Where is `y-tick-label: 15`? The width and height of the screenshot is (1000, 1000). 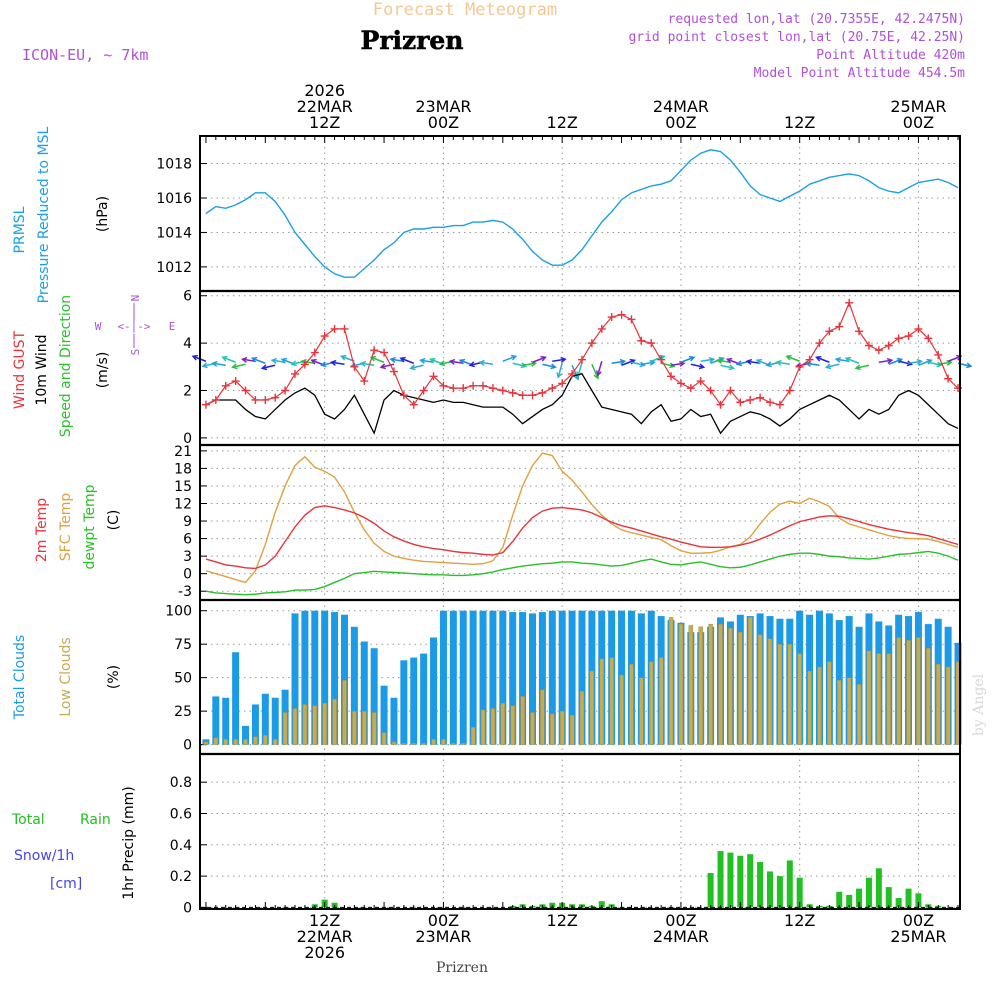 y-tick-label: 15 is located at coordinates (183, 487).